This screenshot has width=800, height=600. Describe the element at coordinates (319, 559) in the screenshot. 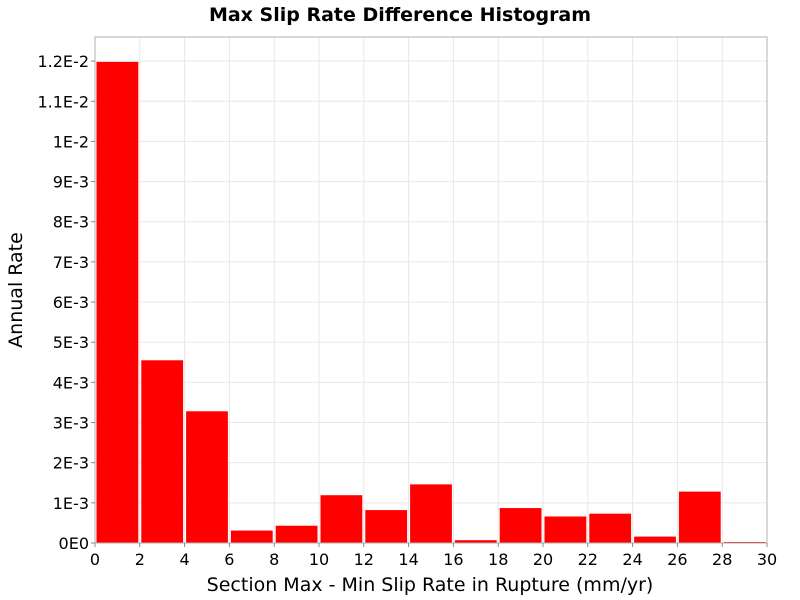

I see `x-tick-label: 10` at that location.